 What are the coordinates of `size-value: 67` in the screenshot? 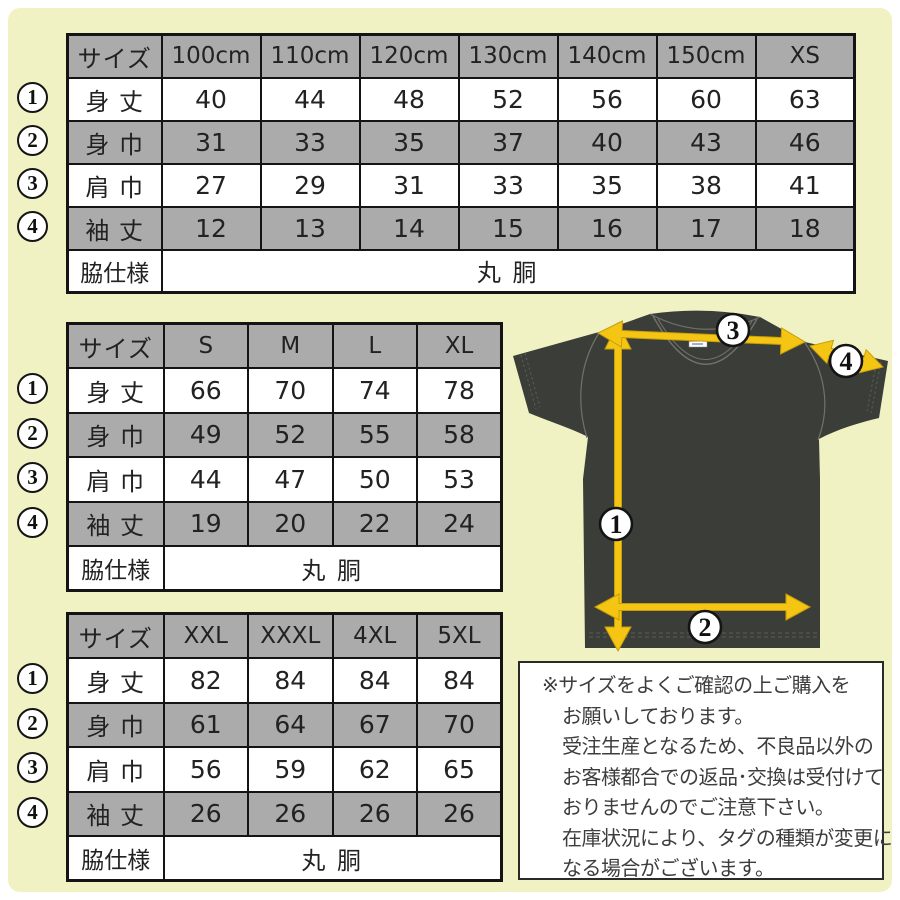 It's located at (374, 724).